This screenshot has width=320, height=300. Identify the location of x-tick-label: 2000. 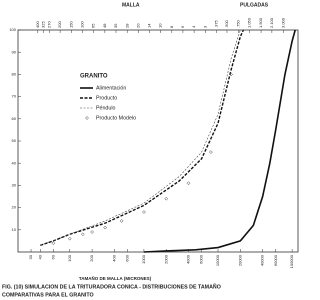
(165, 259).